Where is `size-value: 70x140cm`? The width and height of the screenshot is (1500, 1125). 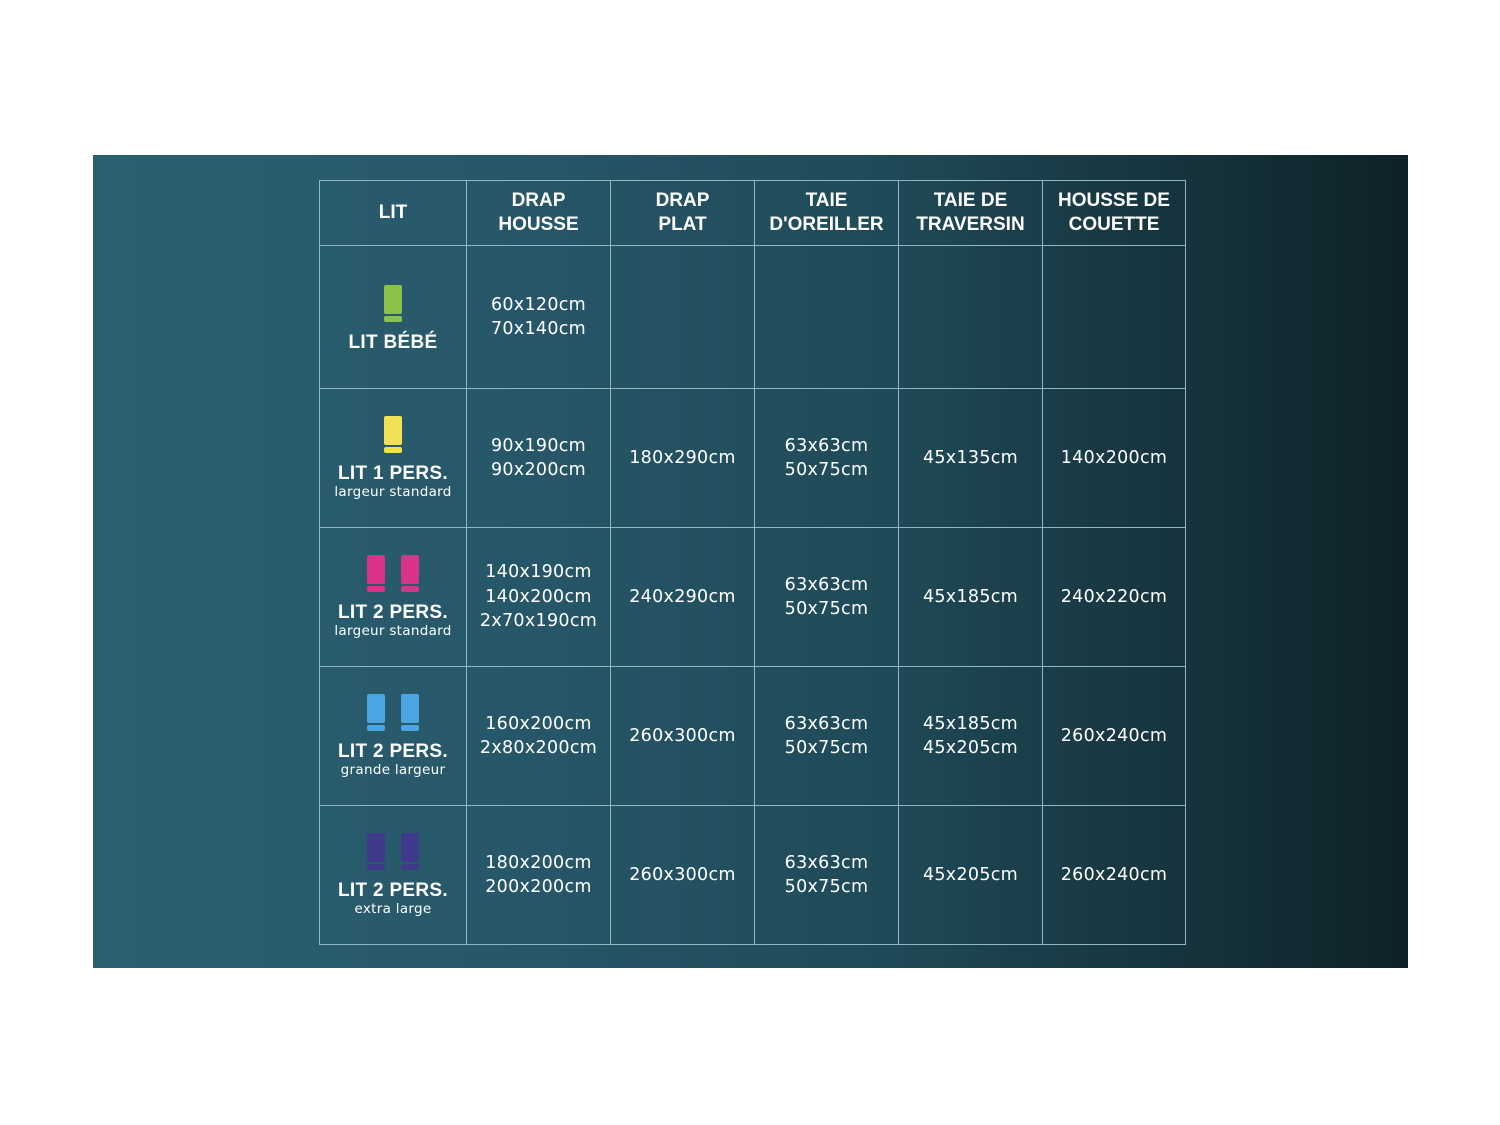
size-value: 70x140cm is located at coordinates (538, 329).